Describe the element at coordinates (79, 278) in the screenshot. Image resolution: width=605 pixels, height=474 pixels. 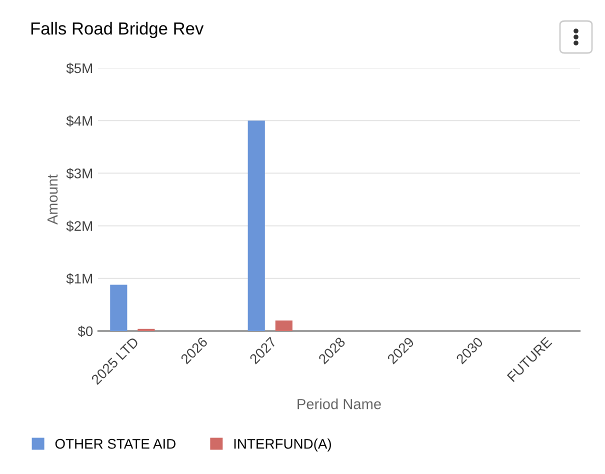
I see `y-tick-label: $1M` at that location.